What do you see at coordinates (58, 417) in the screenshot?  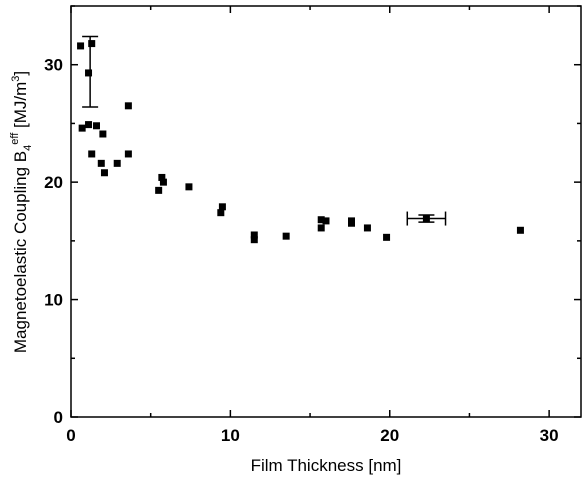 I see `y-tick-label: 0` at bounding box center [58, 417].